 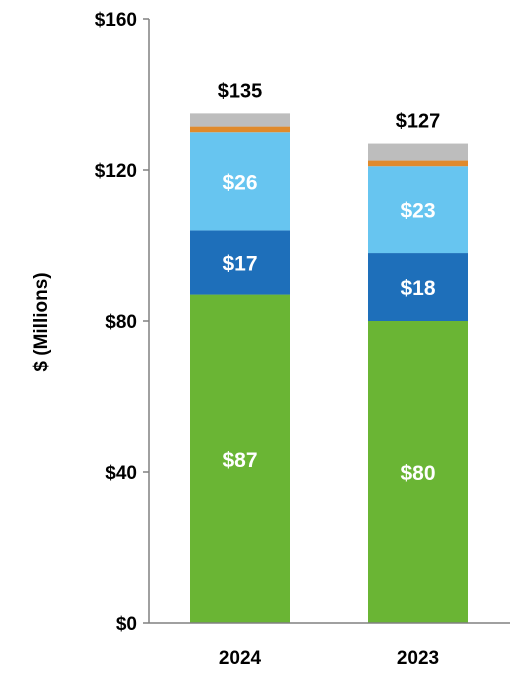 I want to click on y-tick-label: $120, so click(x=116, y=171).